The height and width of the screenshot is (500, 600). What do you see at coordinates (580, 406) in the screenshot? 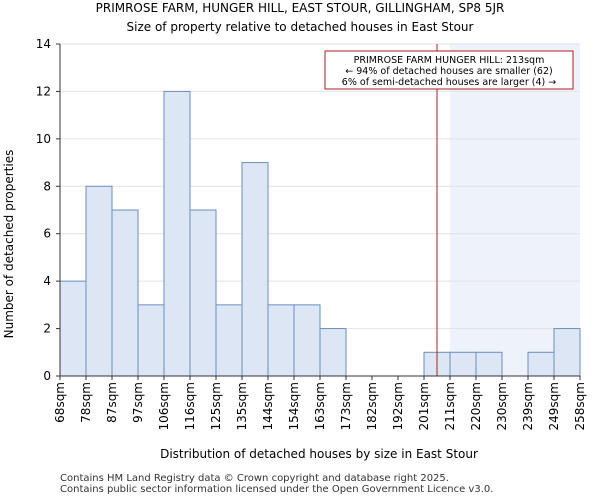
I see `x-tick-label: 258sqm` at bounding box center [580, 406].